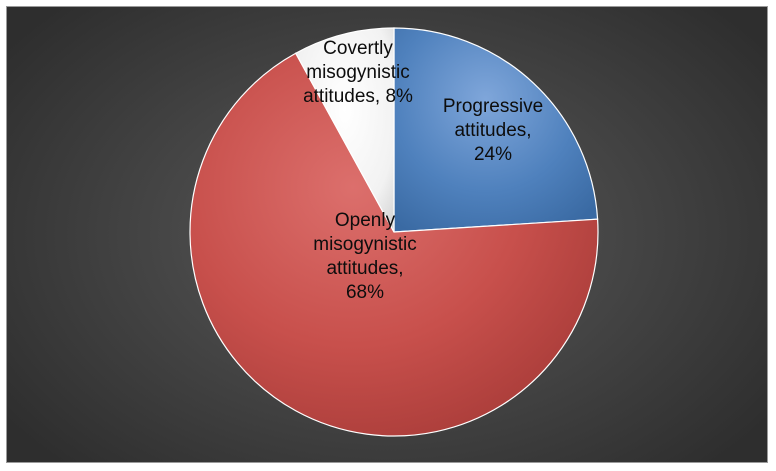 This screenshot has height=471, width=776. I want to click on pie-slice-progressive-attitudes, so click(496, 130).